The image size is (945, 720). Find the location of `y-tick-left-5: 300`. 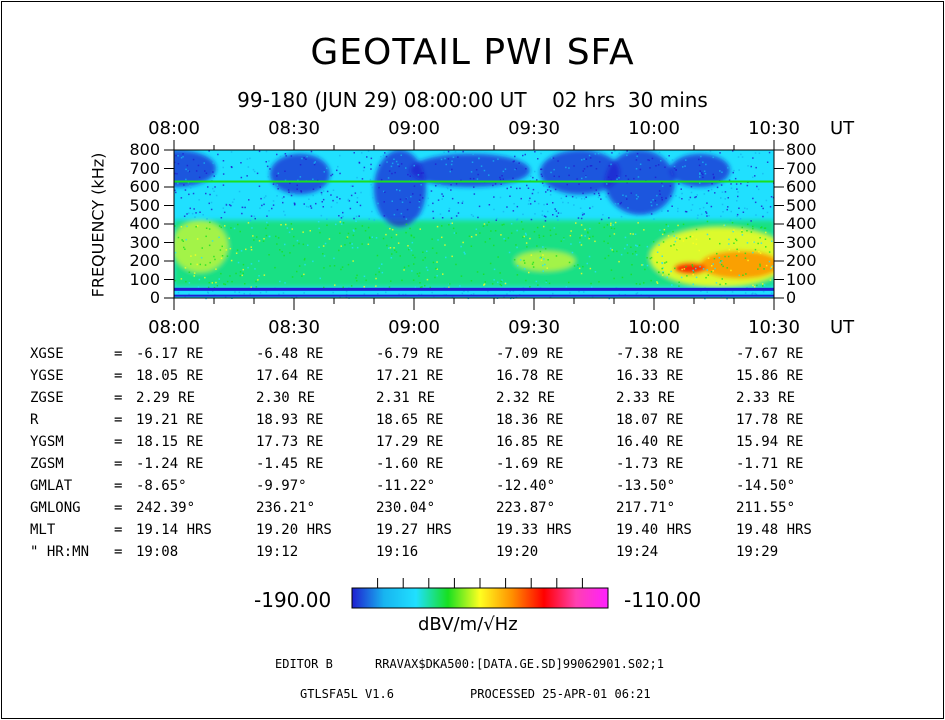

y-tick-left-5: 300 is located at coordinates (144, 242).